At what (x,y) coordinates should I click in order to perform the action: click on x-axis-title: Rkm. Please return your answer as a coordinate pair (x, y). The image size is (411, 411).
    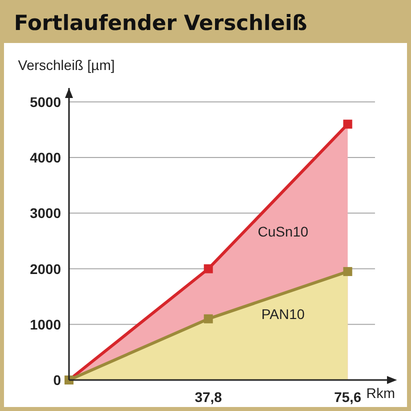
    Looking at the image, I should click on (380, 393).